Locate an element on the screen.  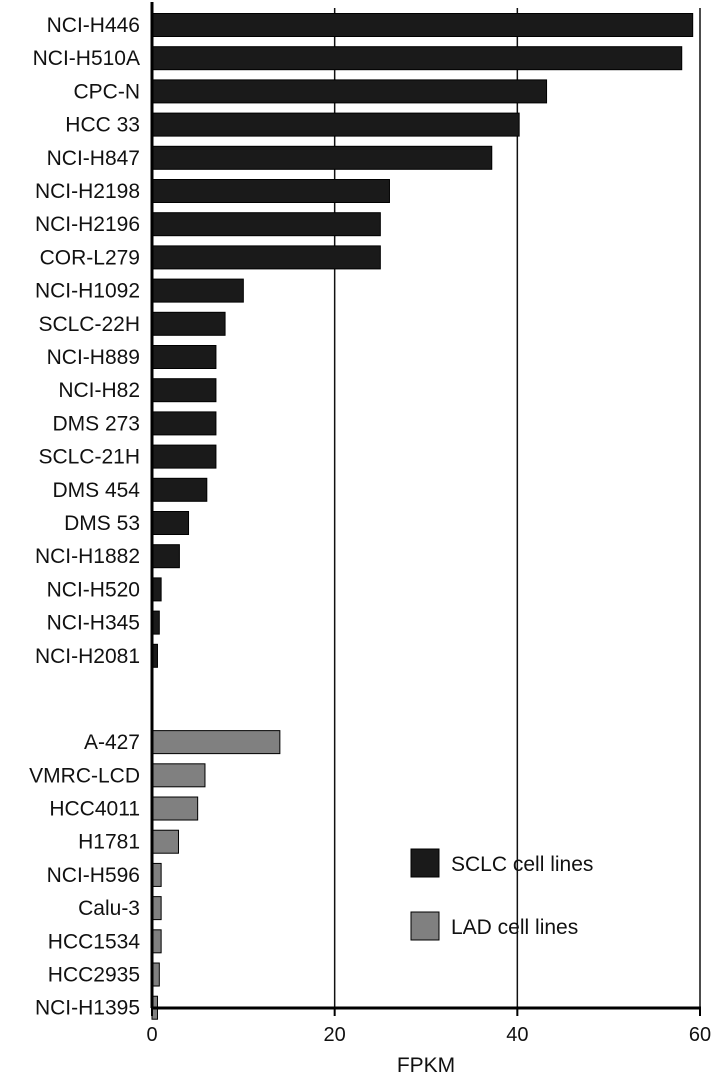
x-tick-label: 60 is located at coordinates (700, 1035).